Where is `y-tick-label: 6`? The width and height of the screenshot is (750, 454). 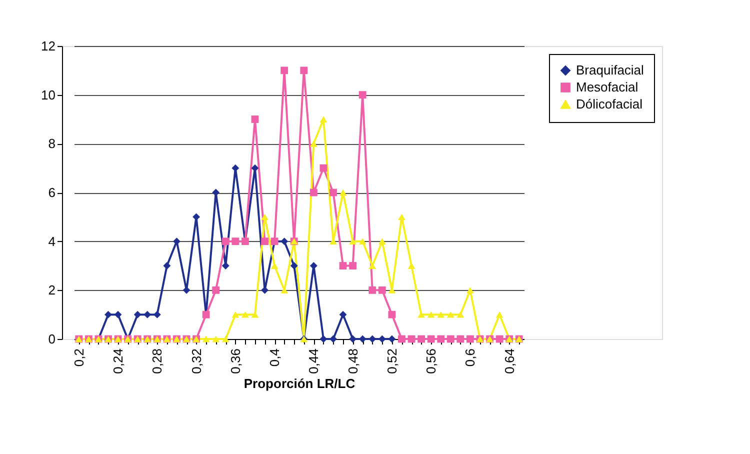
y-tick-label: 6 is located at coordinates (52, 192).